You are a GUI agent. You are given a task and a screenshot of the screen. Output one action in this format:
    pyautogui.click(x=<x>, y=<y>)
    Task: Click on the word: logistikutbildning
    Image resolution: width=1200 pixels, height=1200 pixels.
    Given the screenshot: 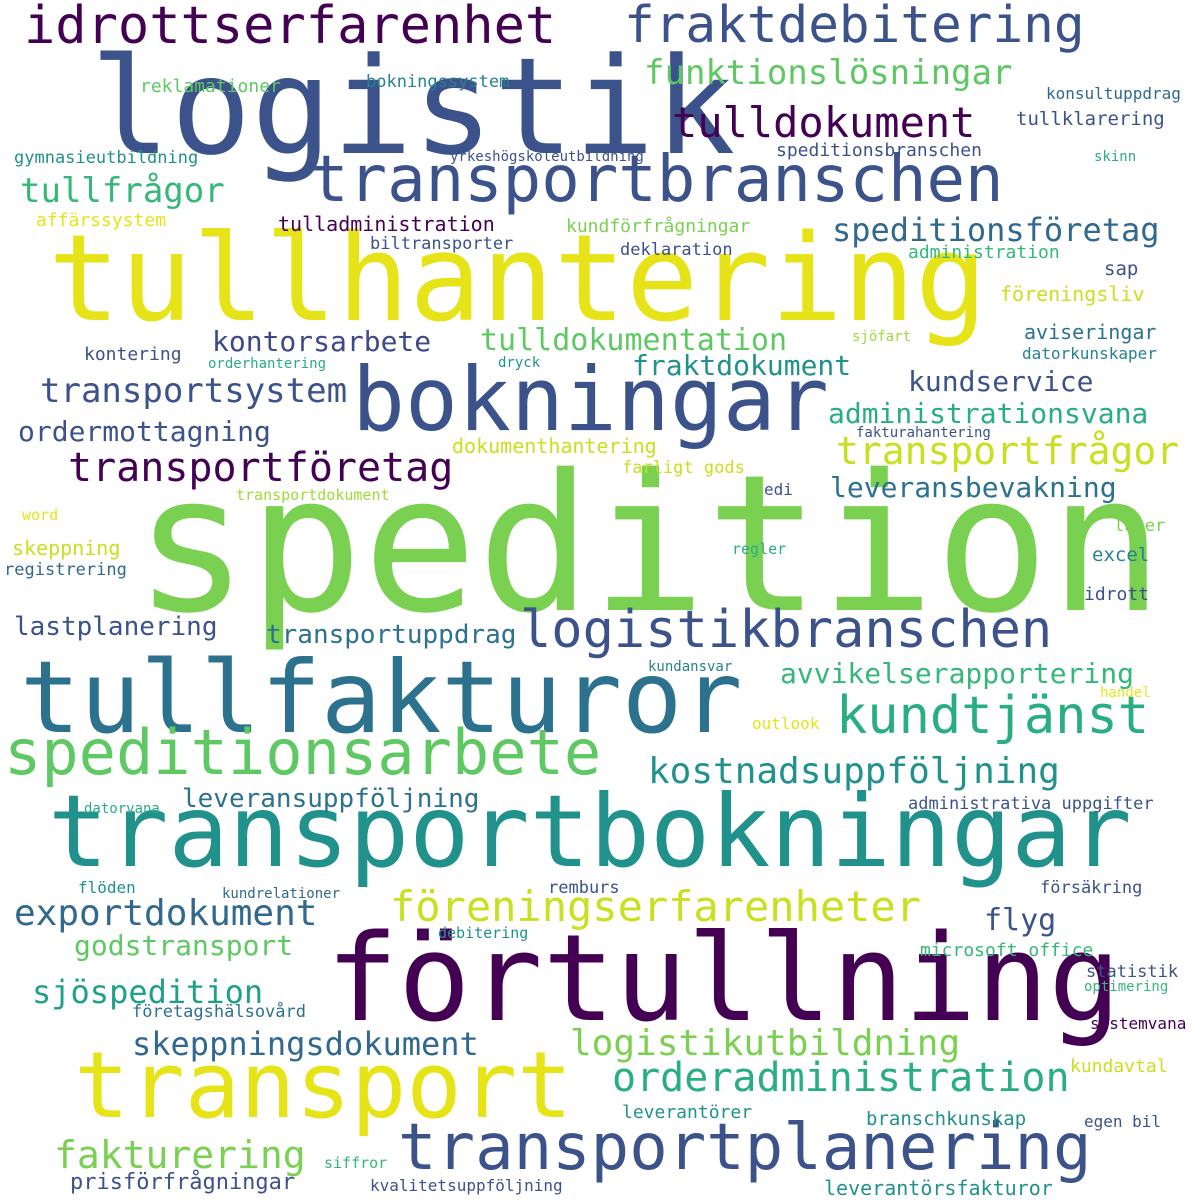 What is the action you would take?
    pyautogui.click(x=765, y=1043)
    